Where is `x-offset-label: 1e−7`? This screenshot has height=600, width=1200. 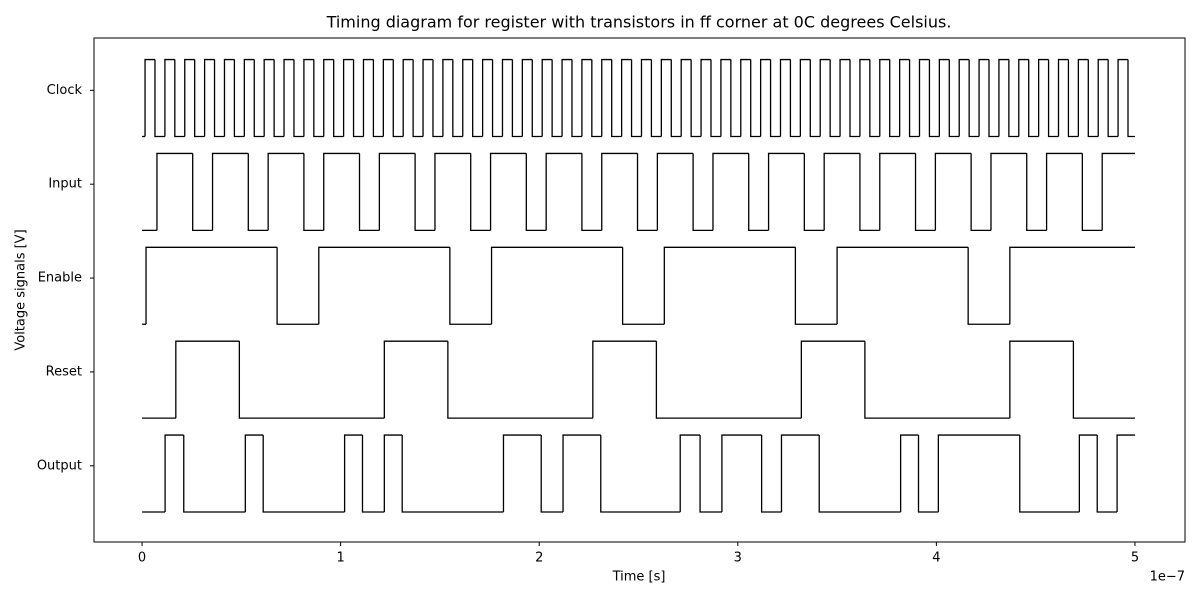
x-offset-label: 1e−7 is located at coordinates (1167, 577).